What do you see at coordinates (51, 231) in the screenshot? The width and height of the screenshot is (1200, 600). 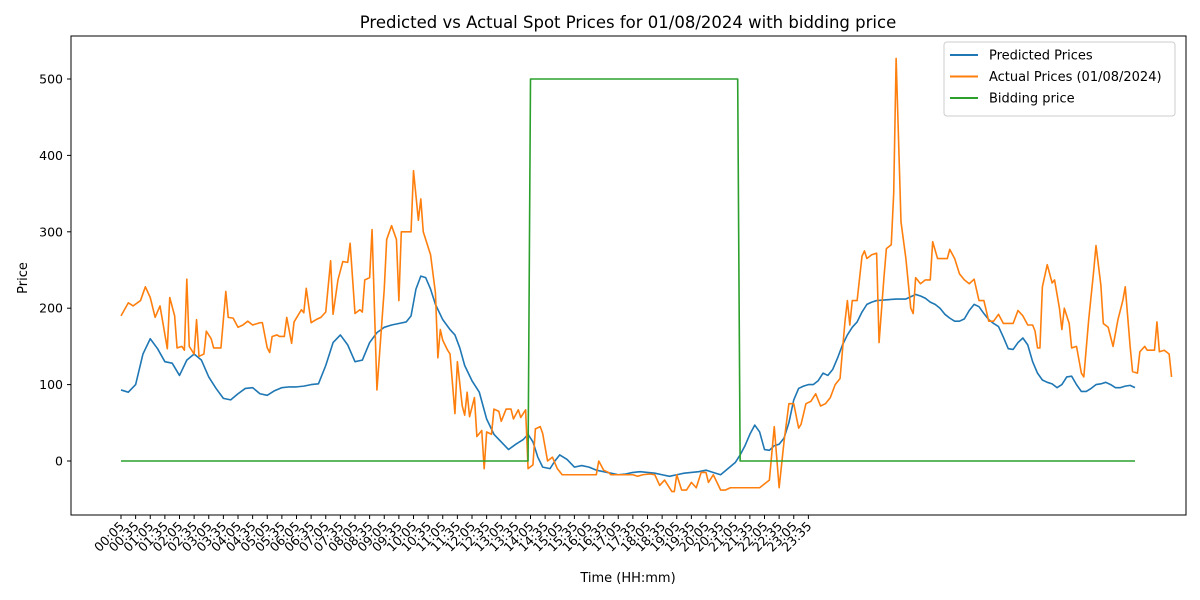 I see `y-tick-label-3: 300` at bounding box center [51, 231].